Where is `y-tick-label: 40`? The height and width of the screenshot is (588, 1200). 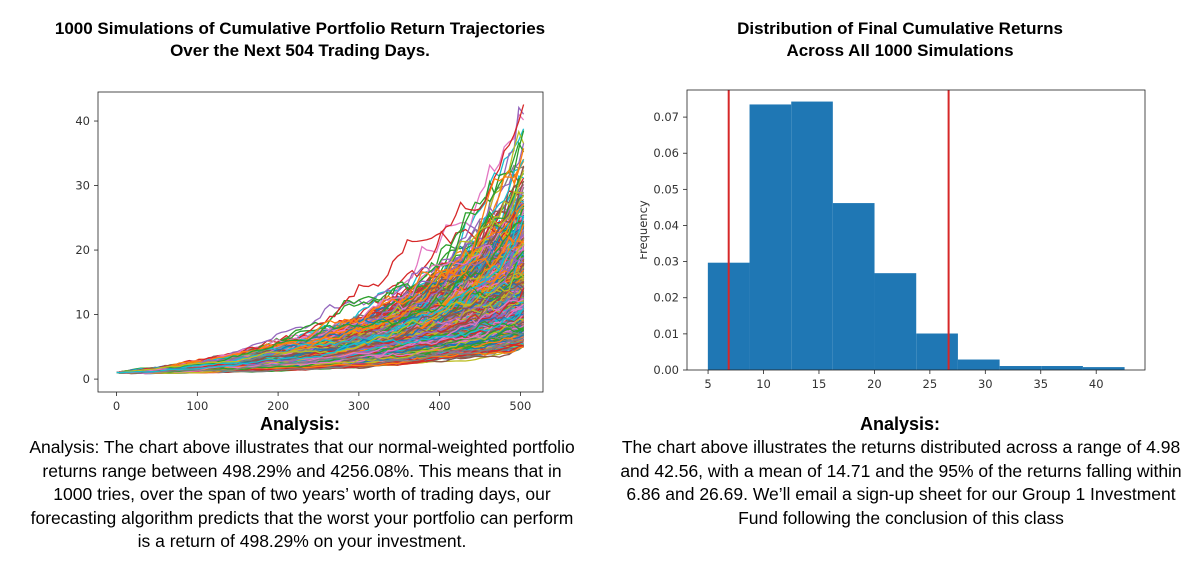 y-tick-label: 40 is located at coordinates (82, 121).